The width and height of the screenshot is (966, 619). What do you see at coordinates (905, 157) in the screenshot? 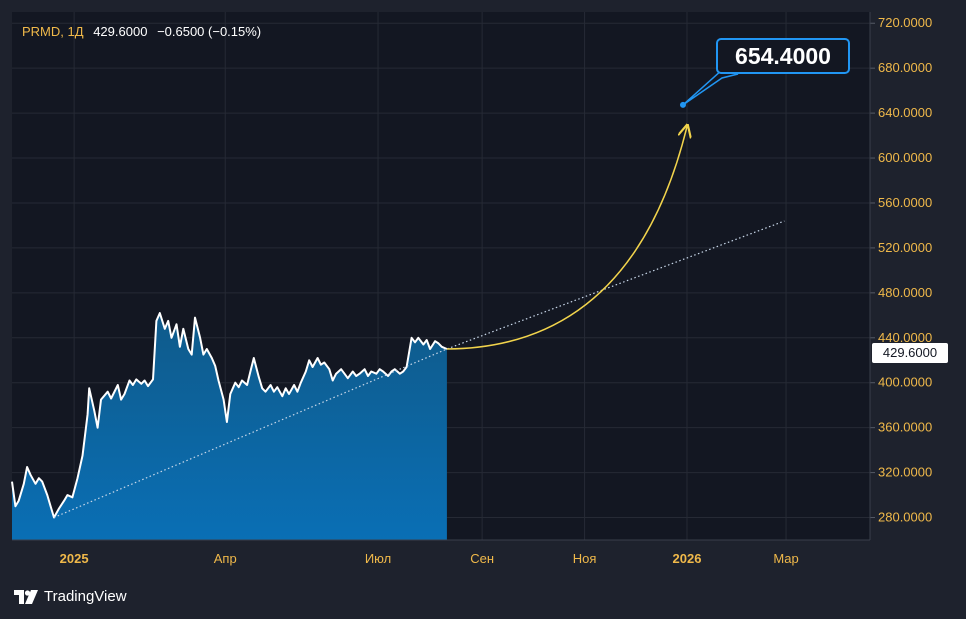
I see `y-tick-label: 600.0000` at bounding box center [905, 157].